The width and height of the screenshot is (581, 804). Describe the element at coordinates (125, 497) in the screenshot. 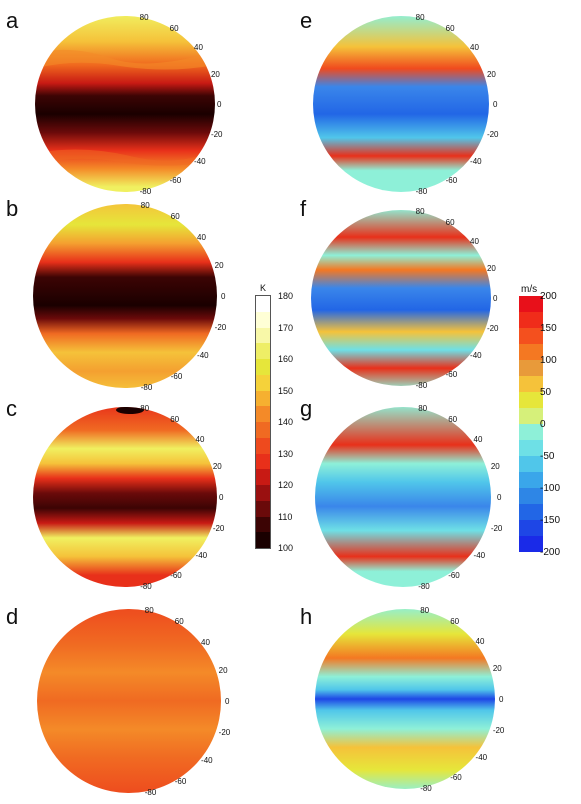

I see `globe-c` at that location.